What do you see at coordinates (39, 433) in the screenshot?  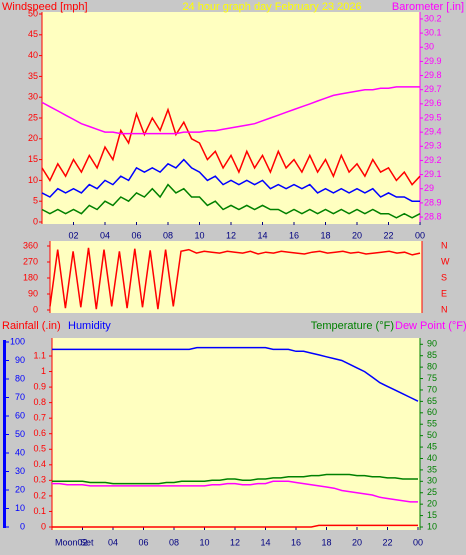 I see `y-tick-label: 0.6` at bounding box center [39, 433].